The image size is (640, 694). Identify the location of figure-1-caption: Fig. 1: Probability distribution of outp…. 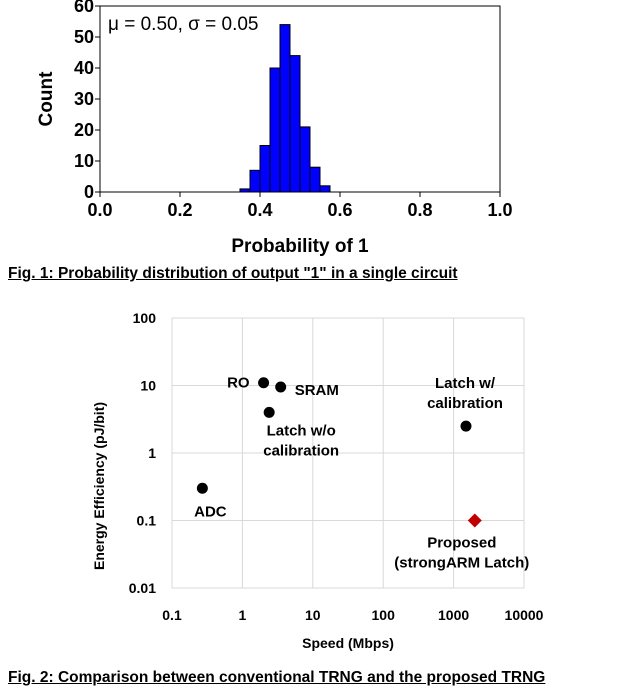
(233, 273).